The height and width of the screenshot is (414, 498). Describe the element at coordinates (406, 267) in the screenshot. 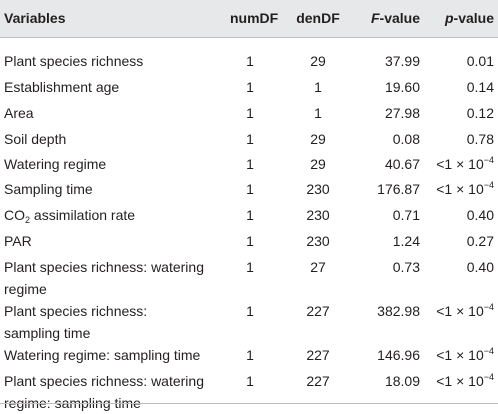

I see `fvalue-cell: 0.73` at that location.